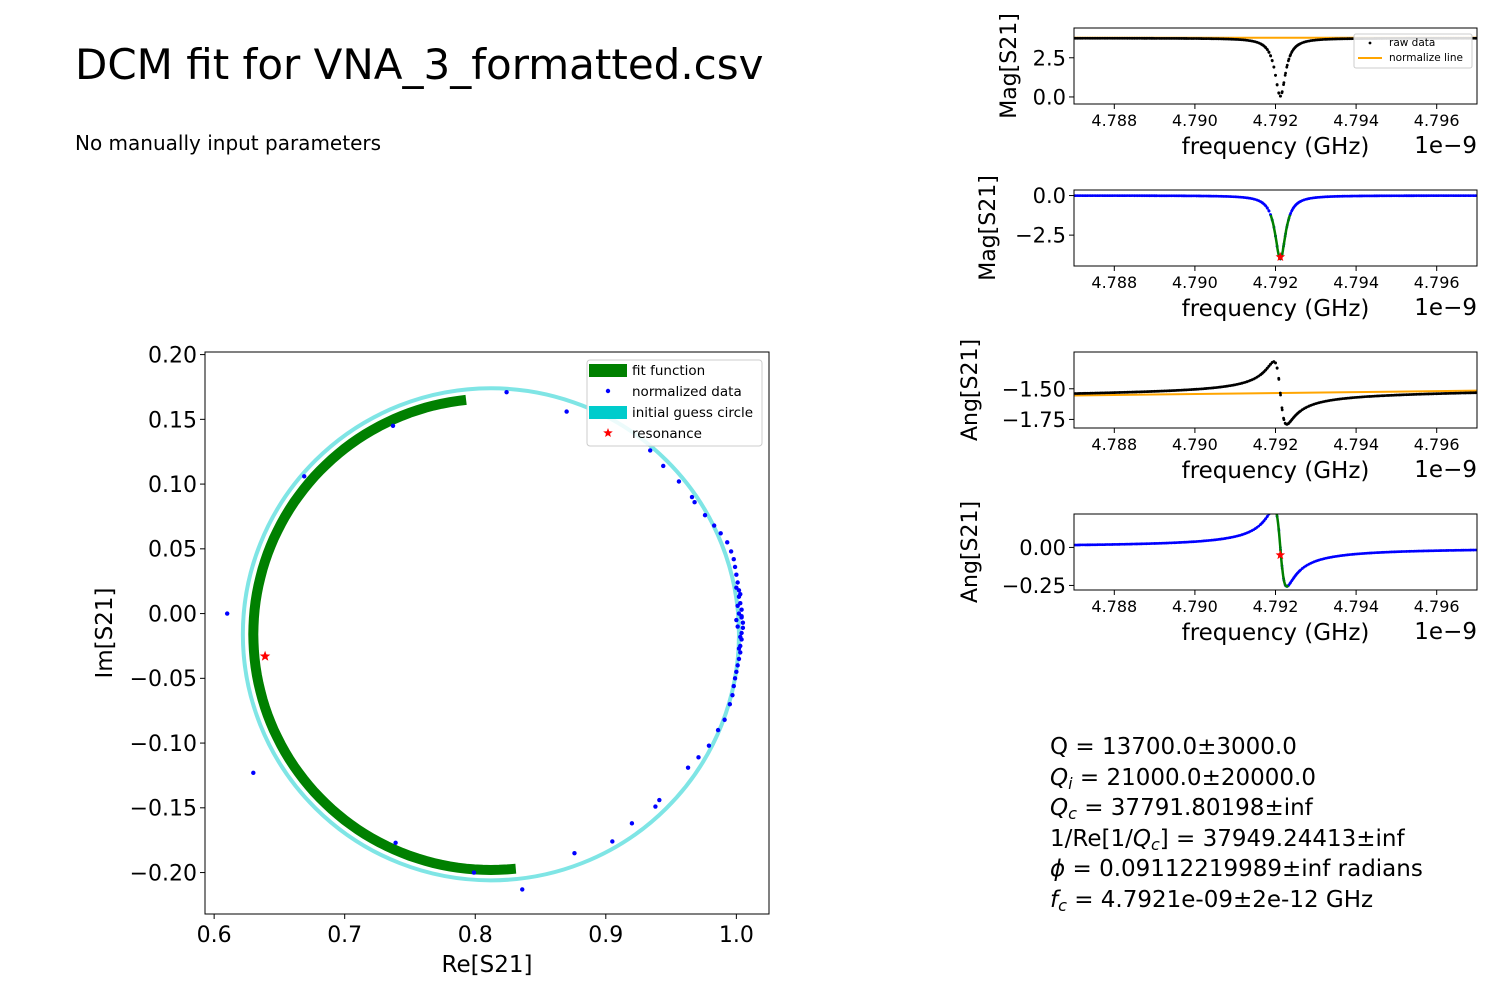 The image size is (1500, 1000). I want to click on y-tick-label: 0.10, so click(172, 485).